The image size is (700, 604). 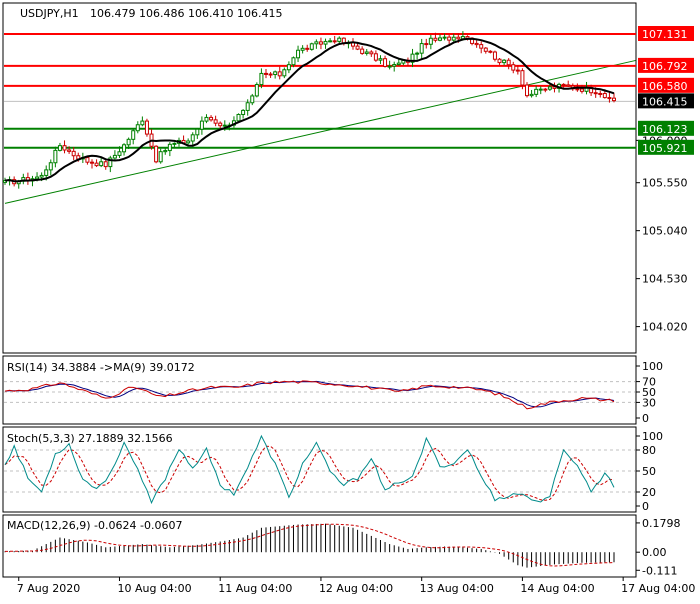 I want to click on rsi-tick-label: 30, so click(x=649, y=402).